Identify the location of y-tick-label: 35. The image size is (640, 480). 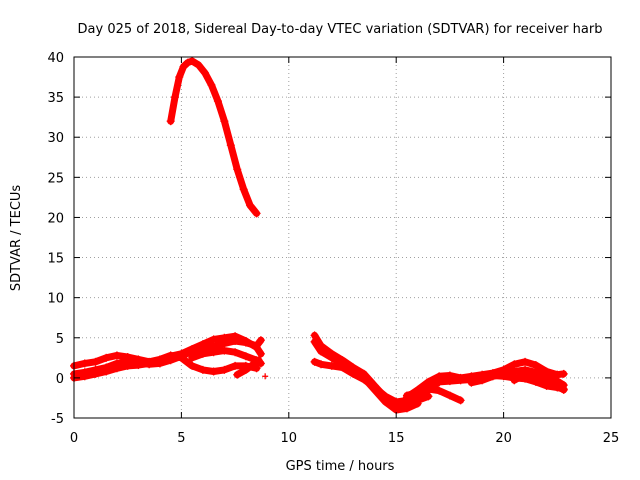
(55, 98).